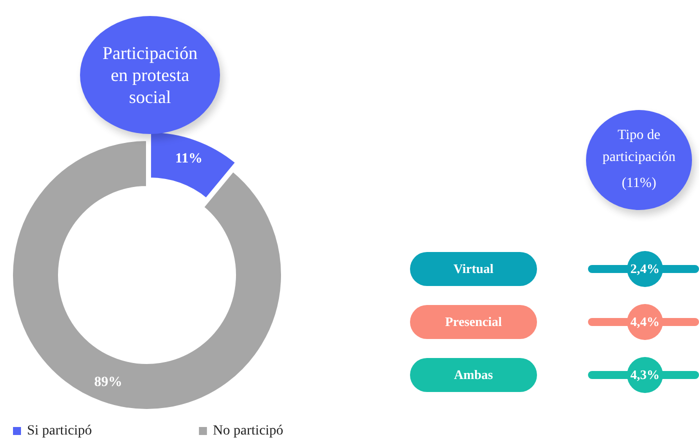 The width and height of the screenshot is (699, 443). Describe the element at coordinates (150, 75) in the screenshot. I see `chart-title: Participación en protesta social` at that location.